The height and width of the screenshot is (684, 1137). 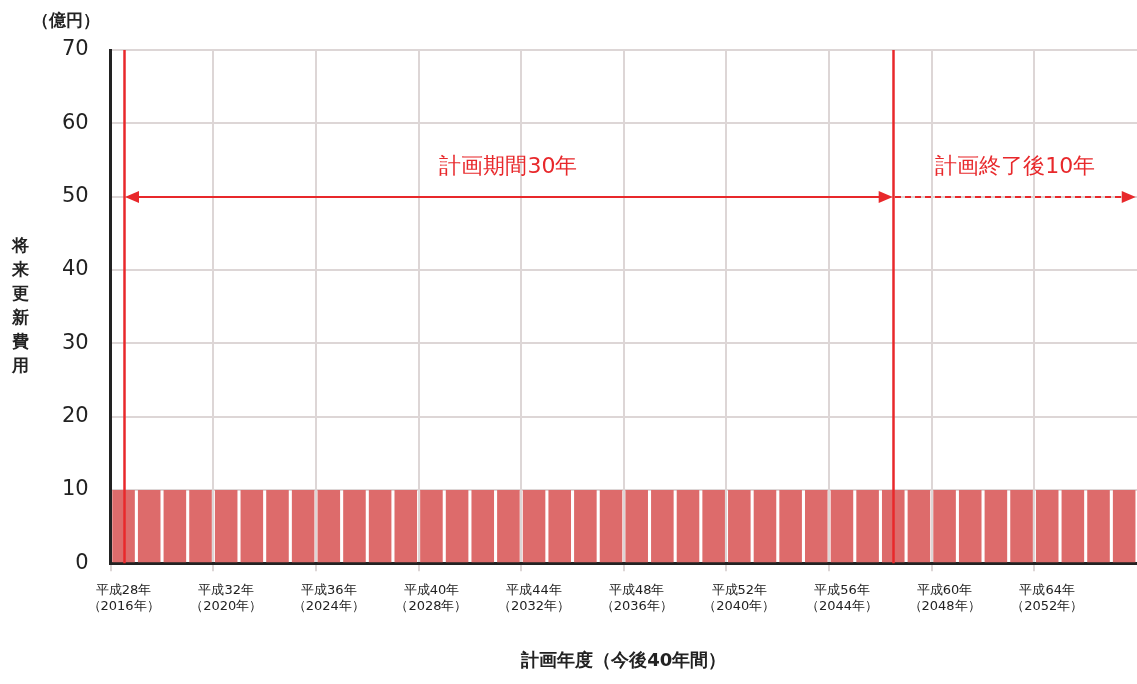 What do you see at coordinates (508, 166) in the screenshot?
I see `annotation: 計画期間30年` at bounding box center [508, 166].